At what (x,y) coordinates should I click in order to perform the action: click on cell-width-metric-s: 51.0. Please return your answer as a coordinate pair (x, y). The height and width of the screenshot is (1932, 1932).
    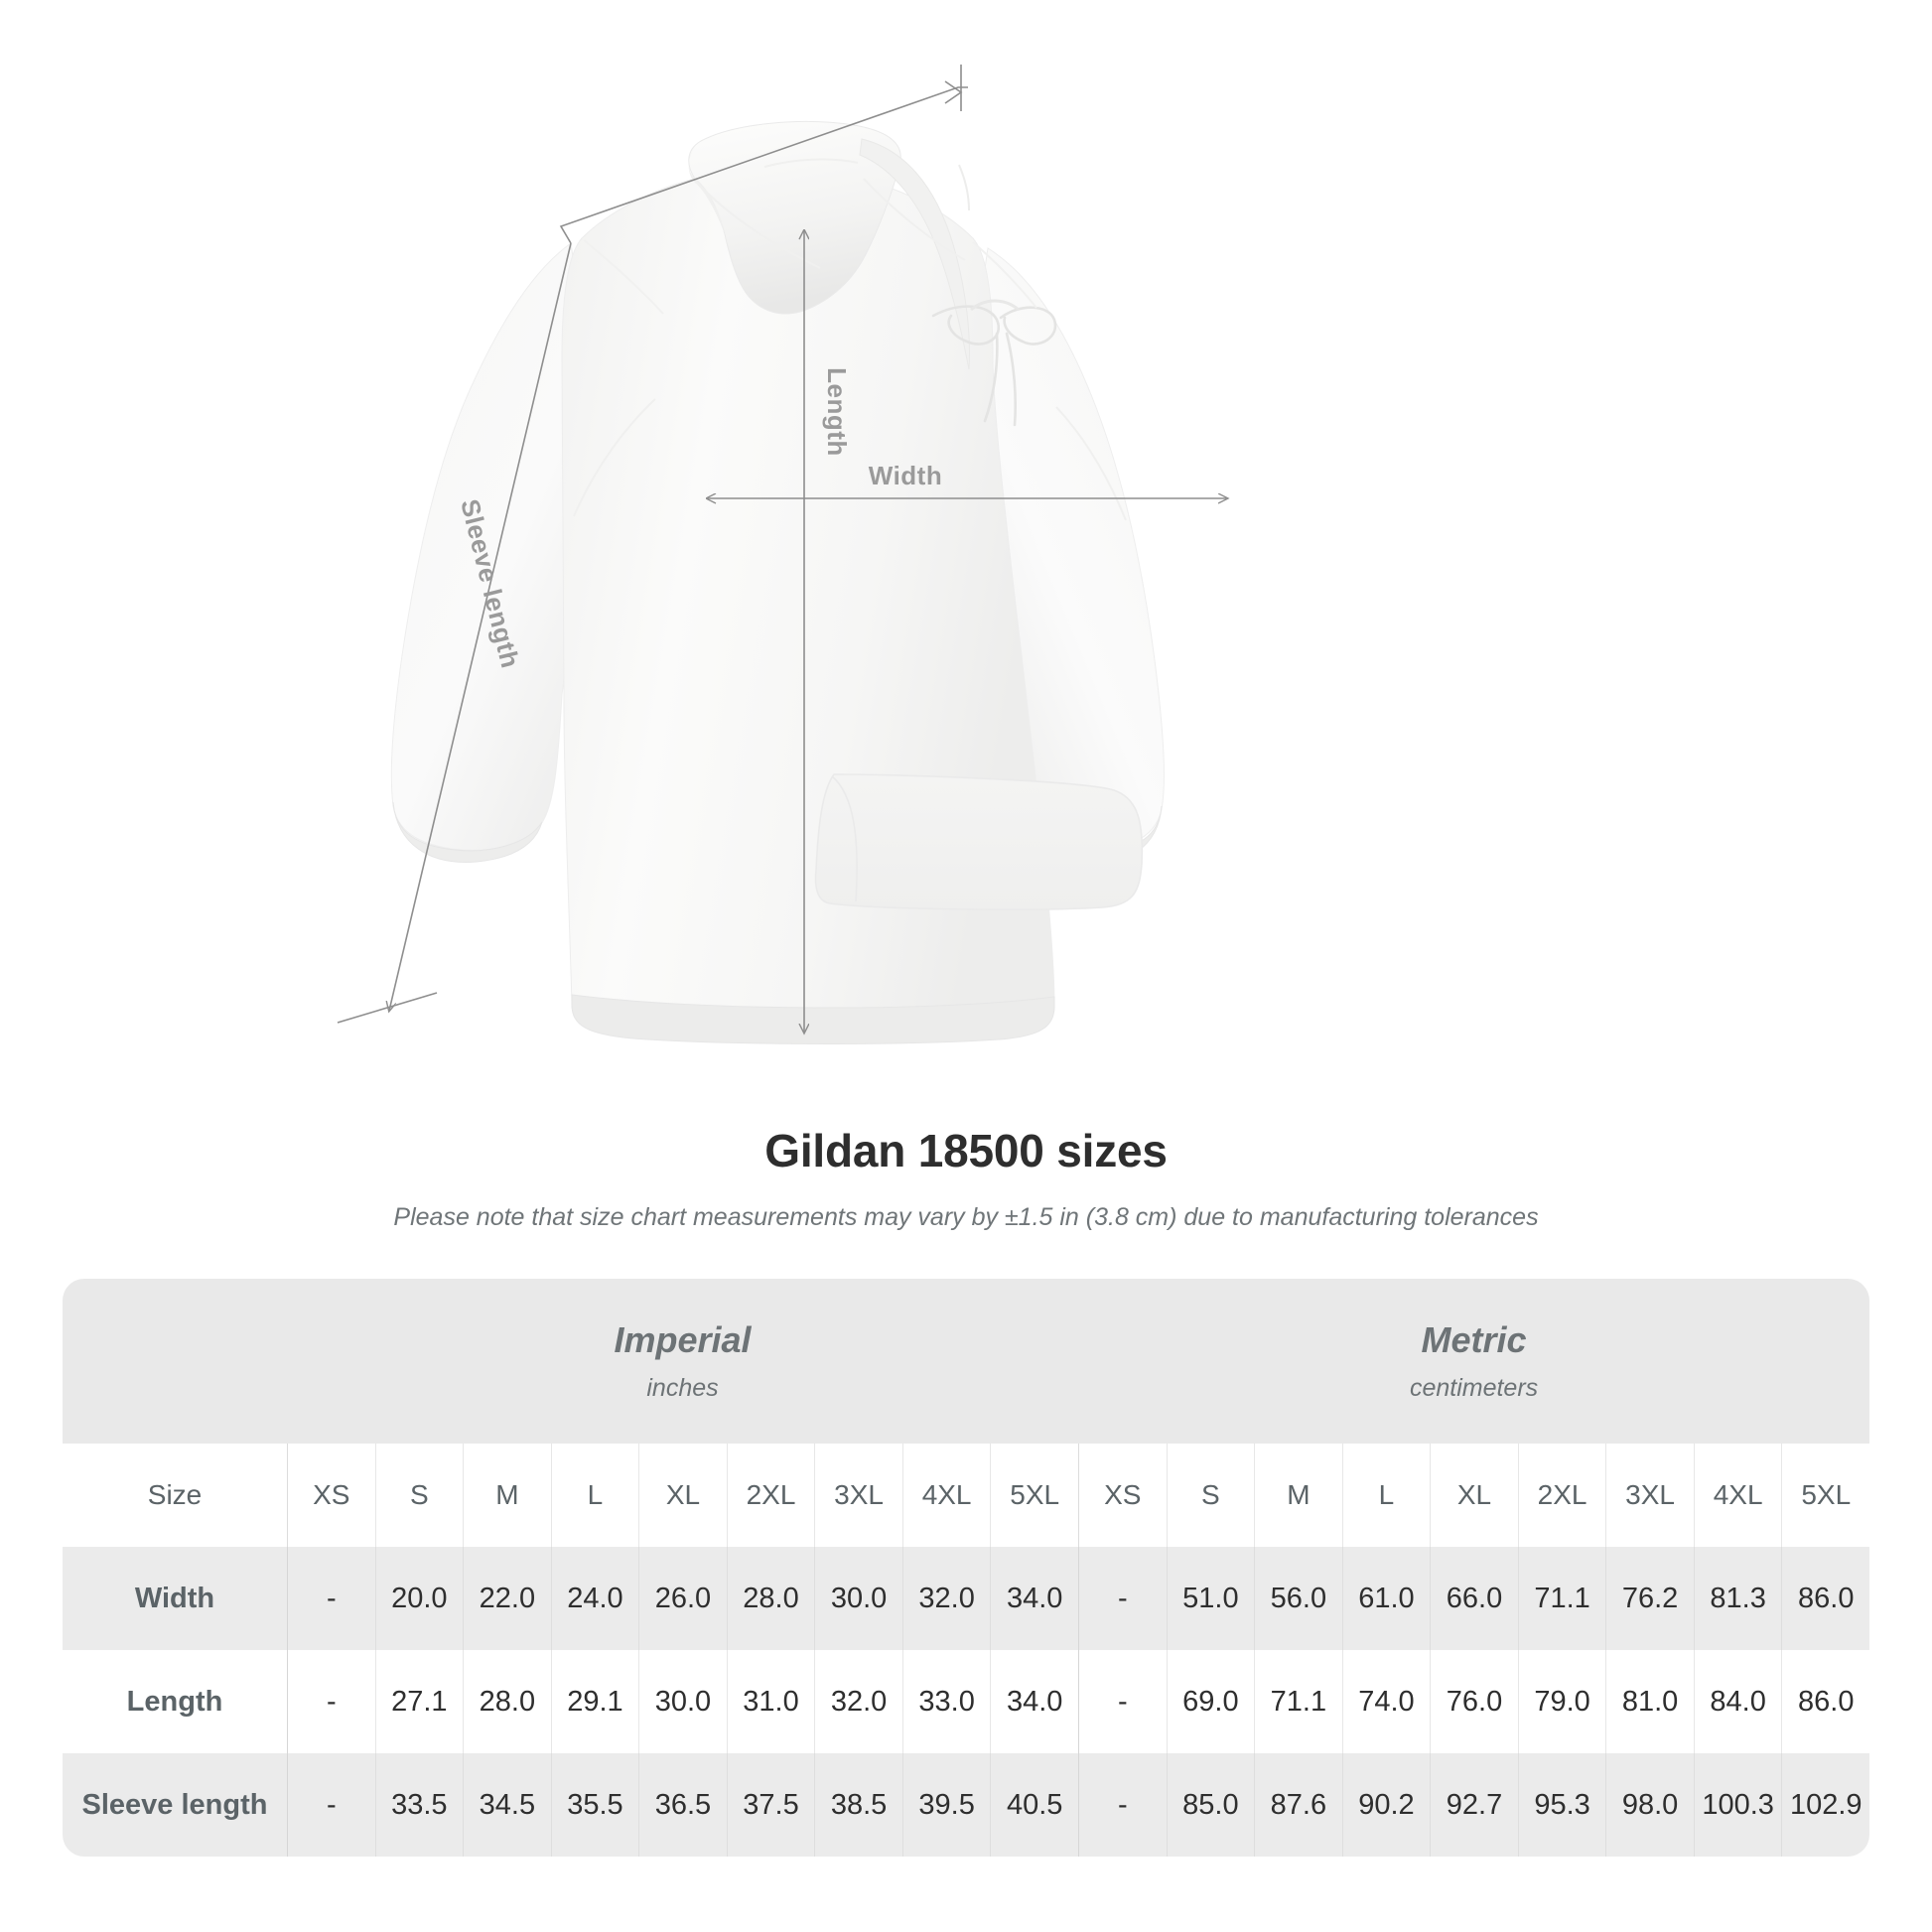
    Looking at the image, I should click on (1210, 1599).